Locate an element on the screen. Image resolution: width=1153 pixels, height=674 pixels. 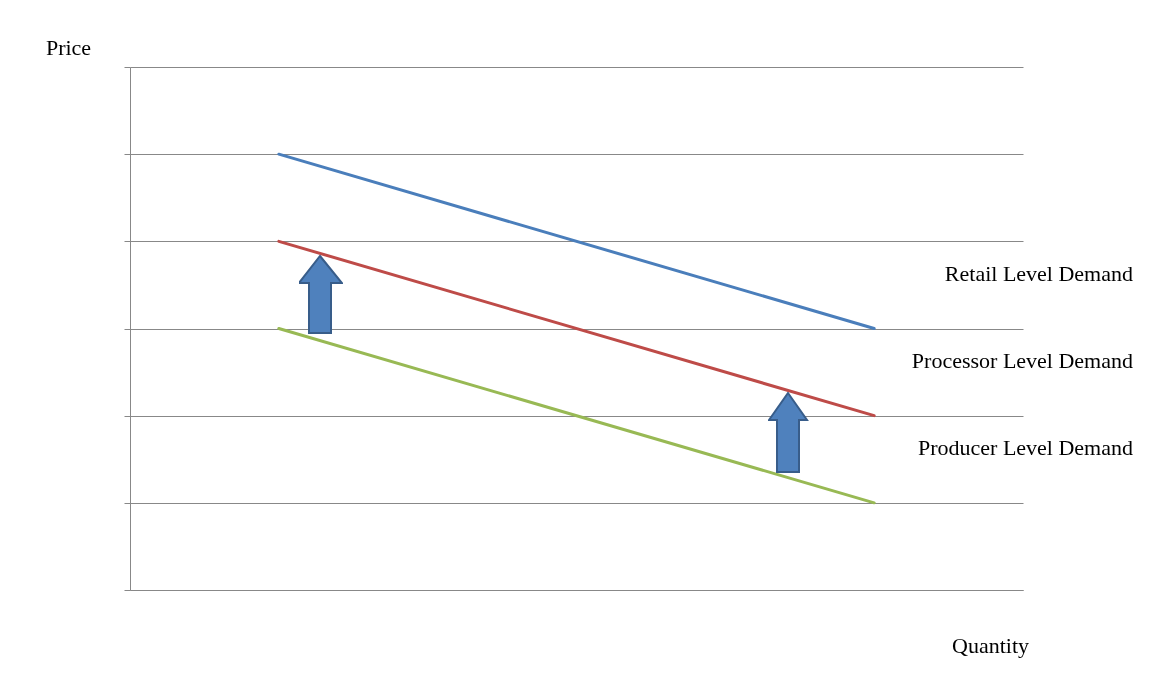
text: Producer Level Demand is located at coordinates (1025, 447).